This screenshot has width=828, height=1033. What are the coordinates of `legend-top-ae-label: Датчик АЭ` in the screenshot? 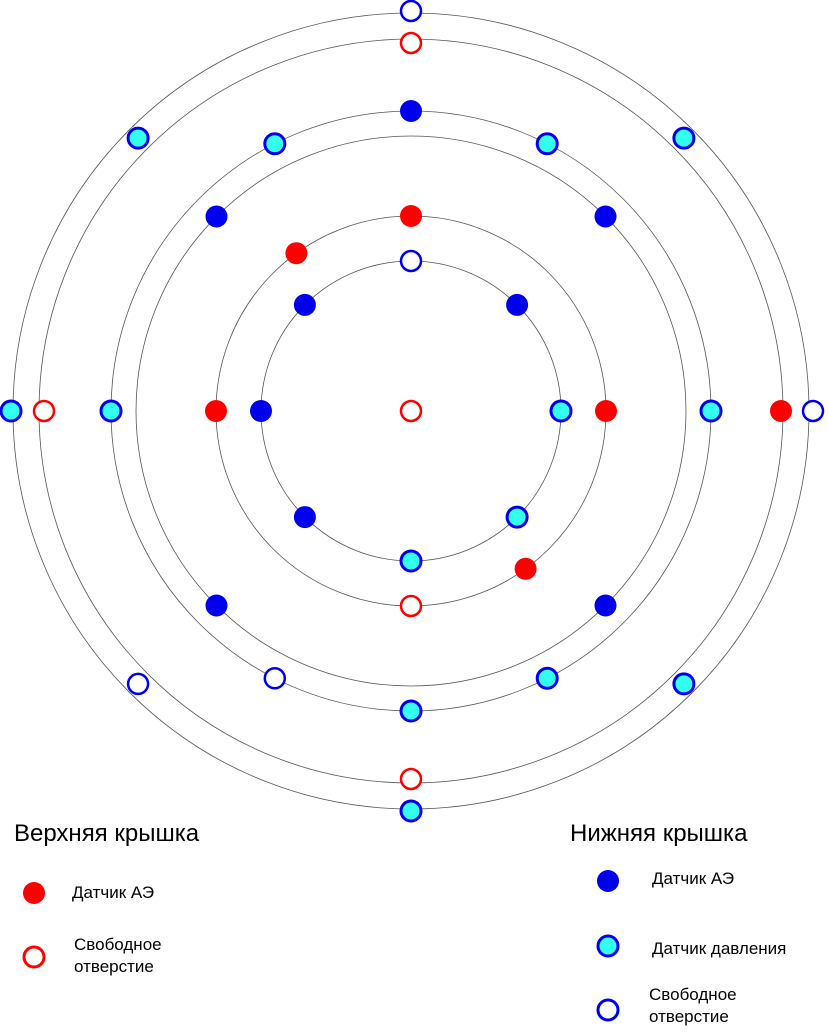 It's located at (113, 892).